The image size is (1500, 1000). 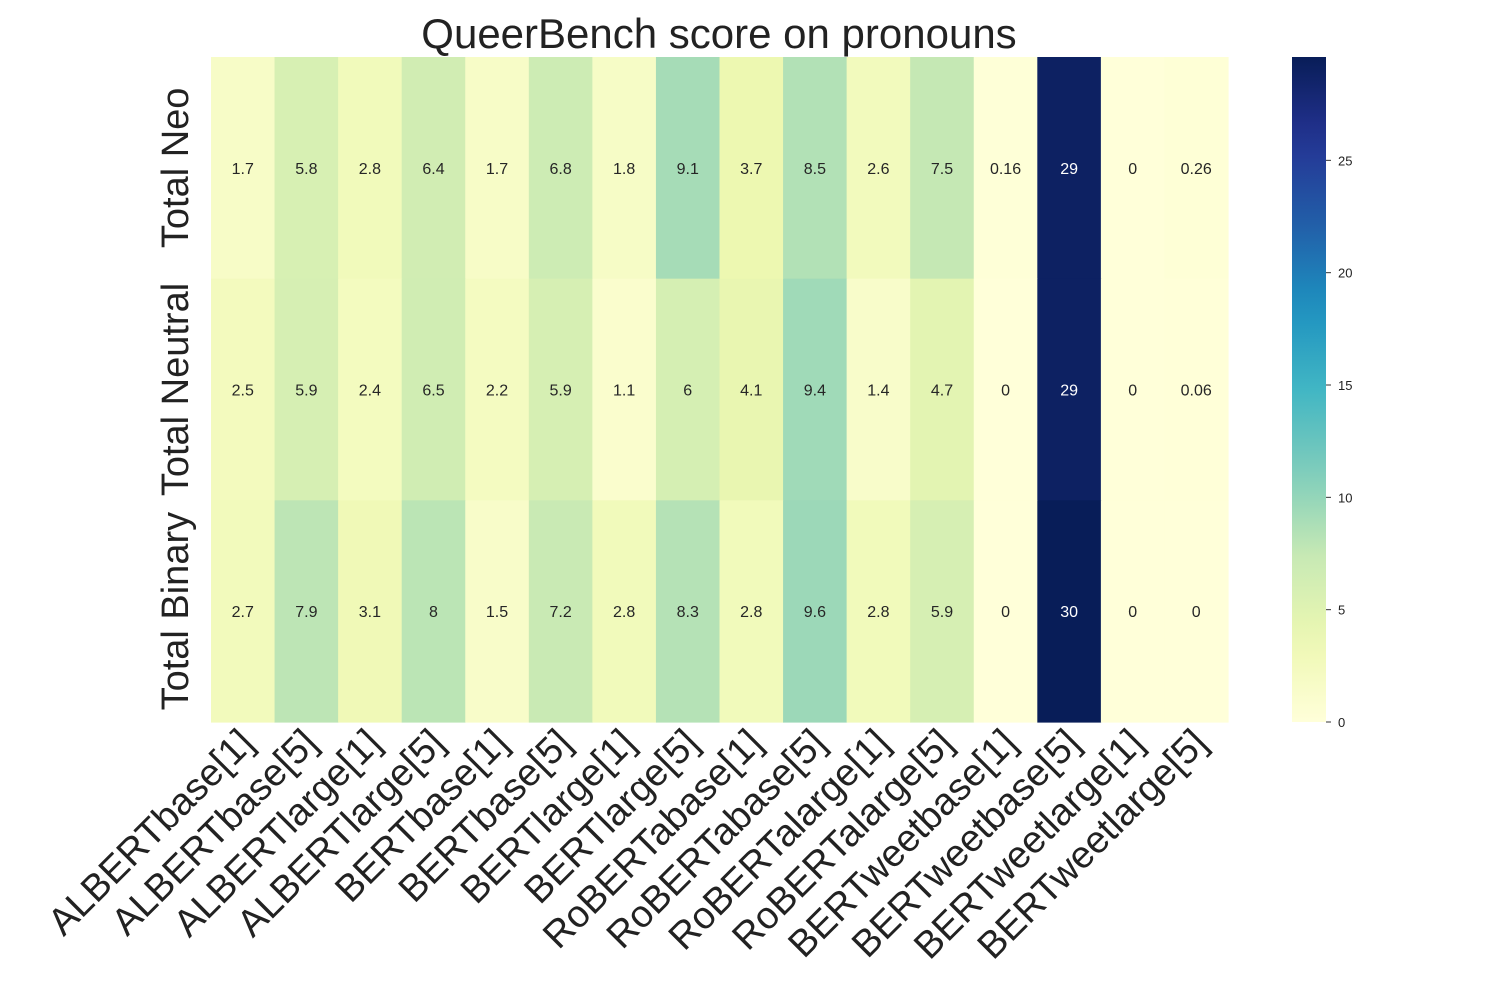 I want to click on cell-value-label: 30, so click(x=1069, y=612).